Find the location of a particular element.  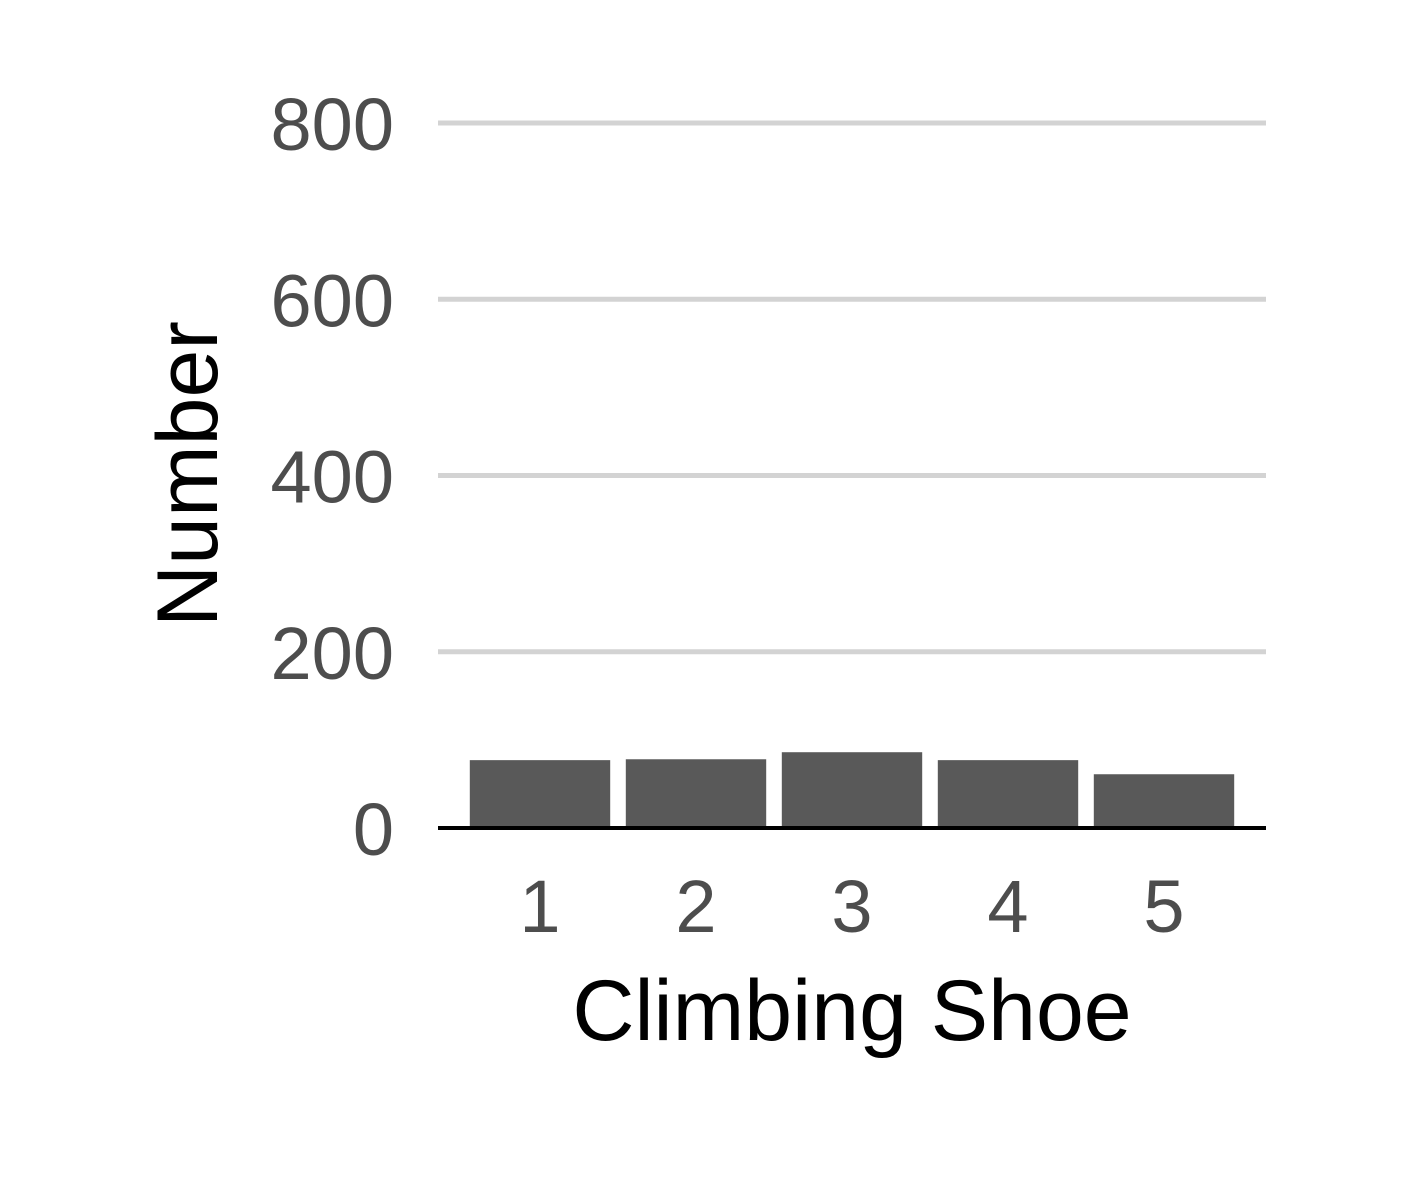

x-axis-ticks: 1 2 3 4 5 is located at coordinates (851, 906).